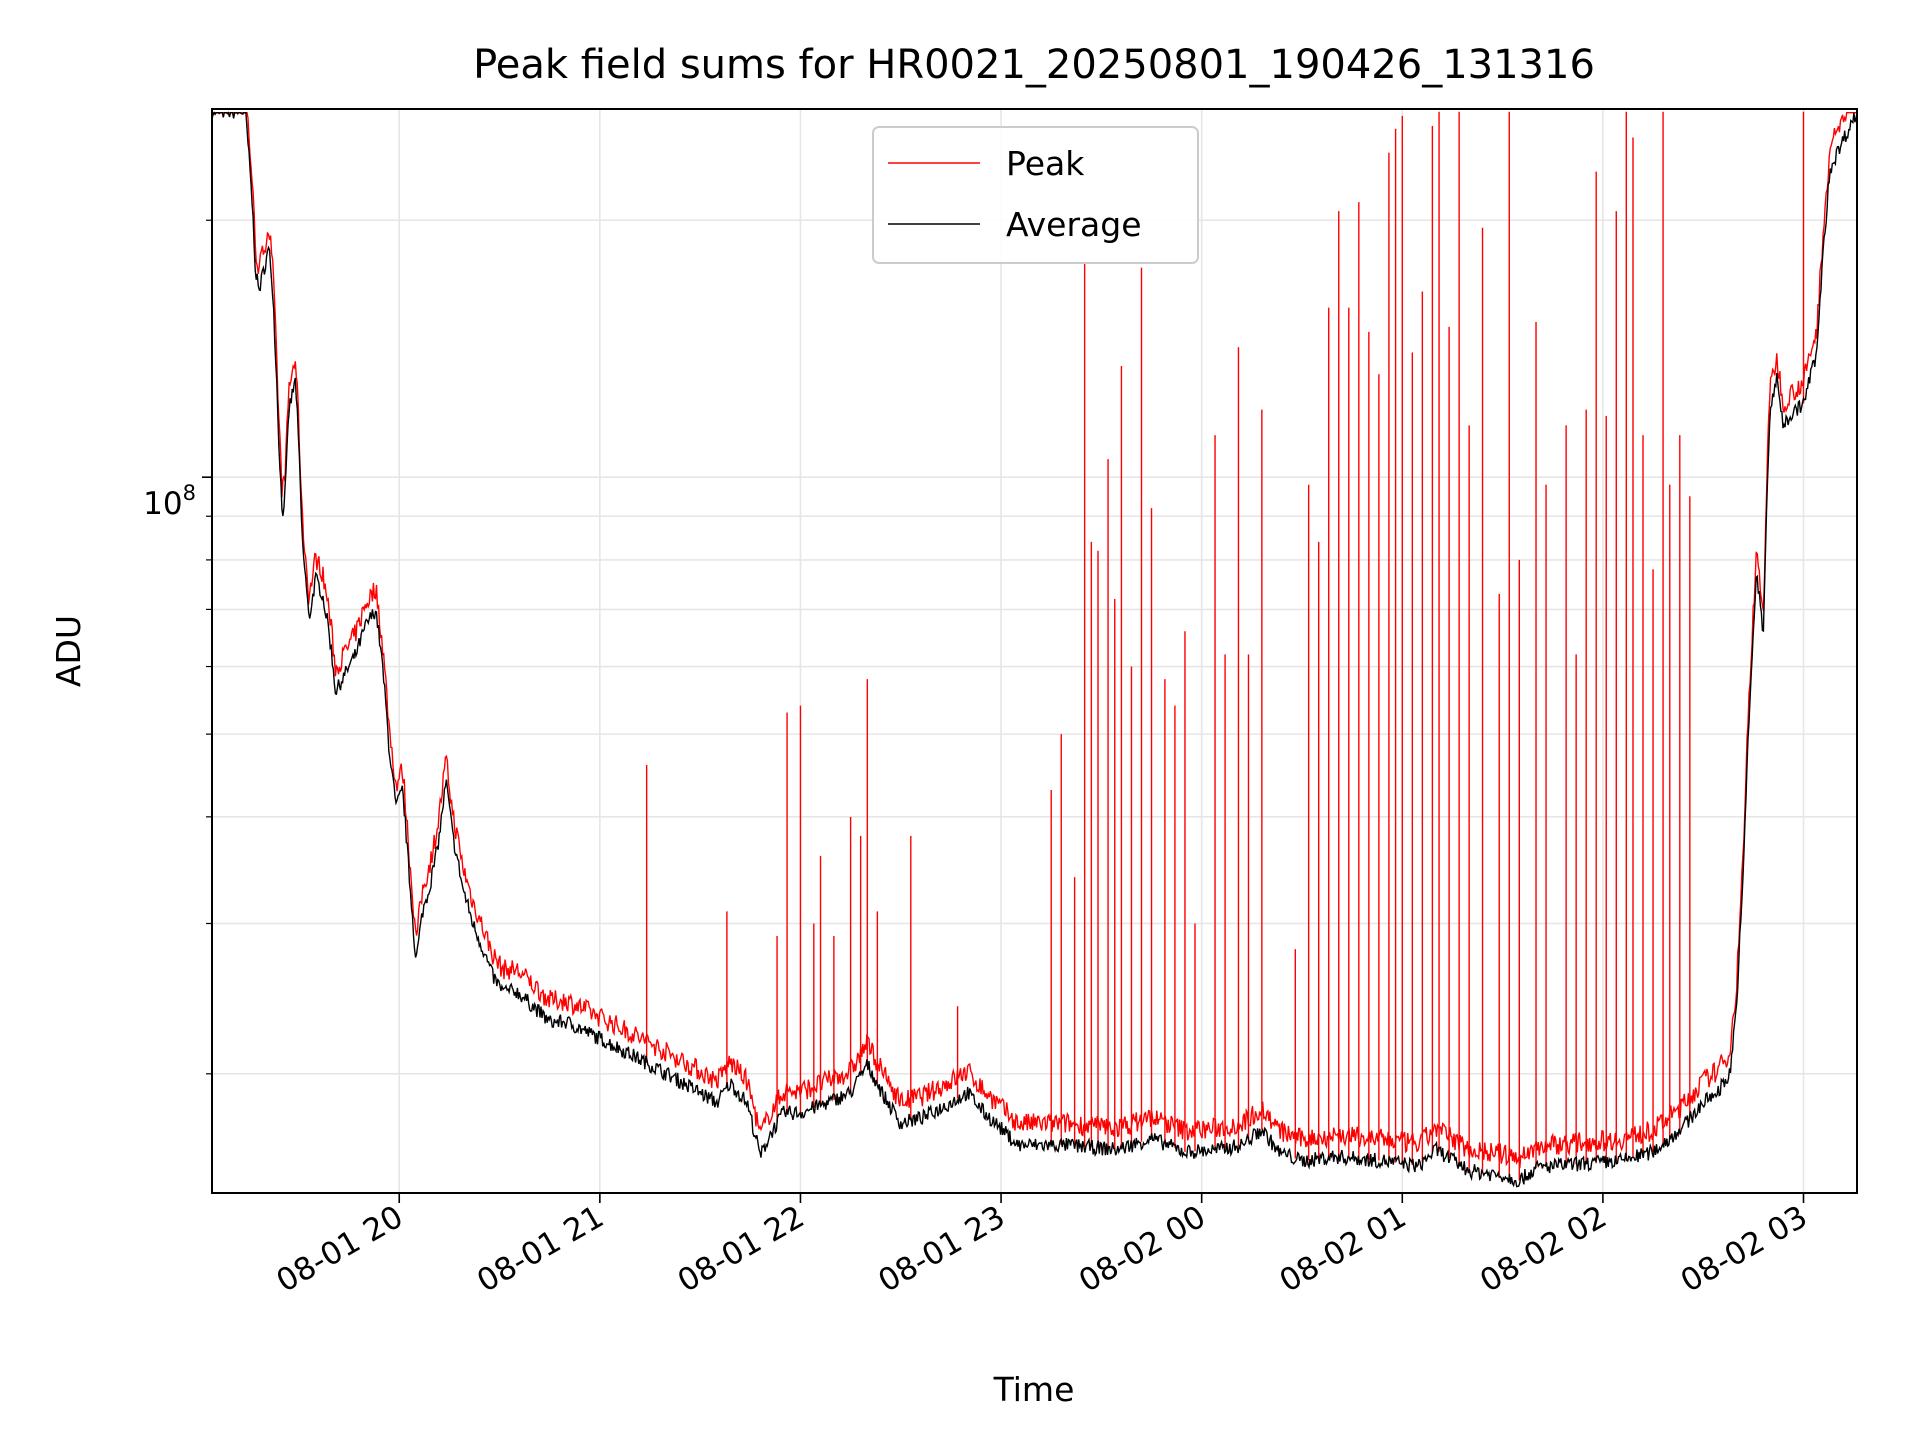 The width and height of the screenshot is (1920, 1440). What do you see at coordinates (189, 493) in the screenshot?
I see `y-tick-exponent: 8` at bounding box center [189, 493].